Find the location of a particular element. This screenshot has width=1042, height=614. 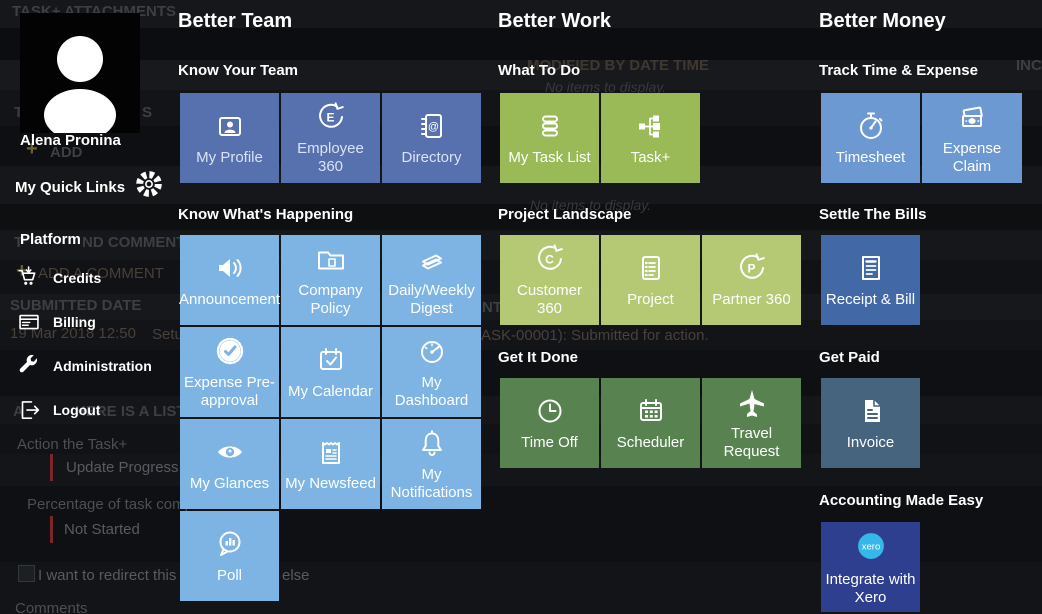

tile-label: Company Policy is located at coordinates (330, 299).